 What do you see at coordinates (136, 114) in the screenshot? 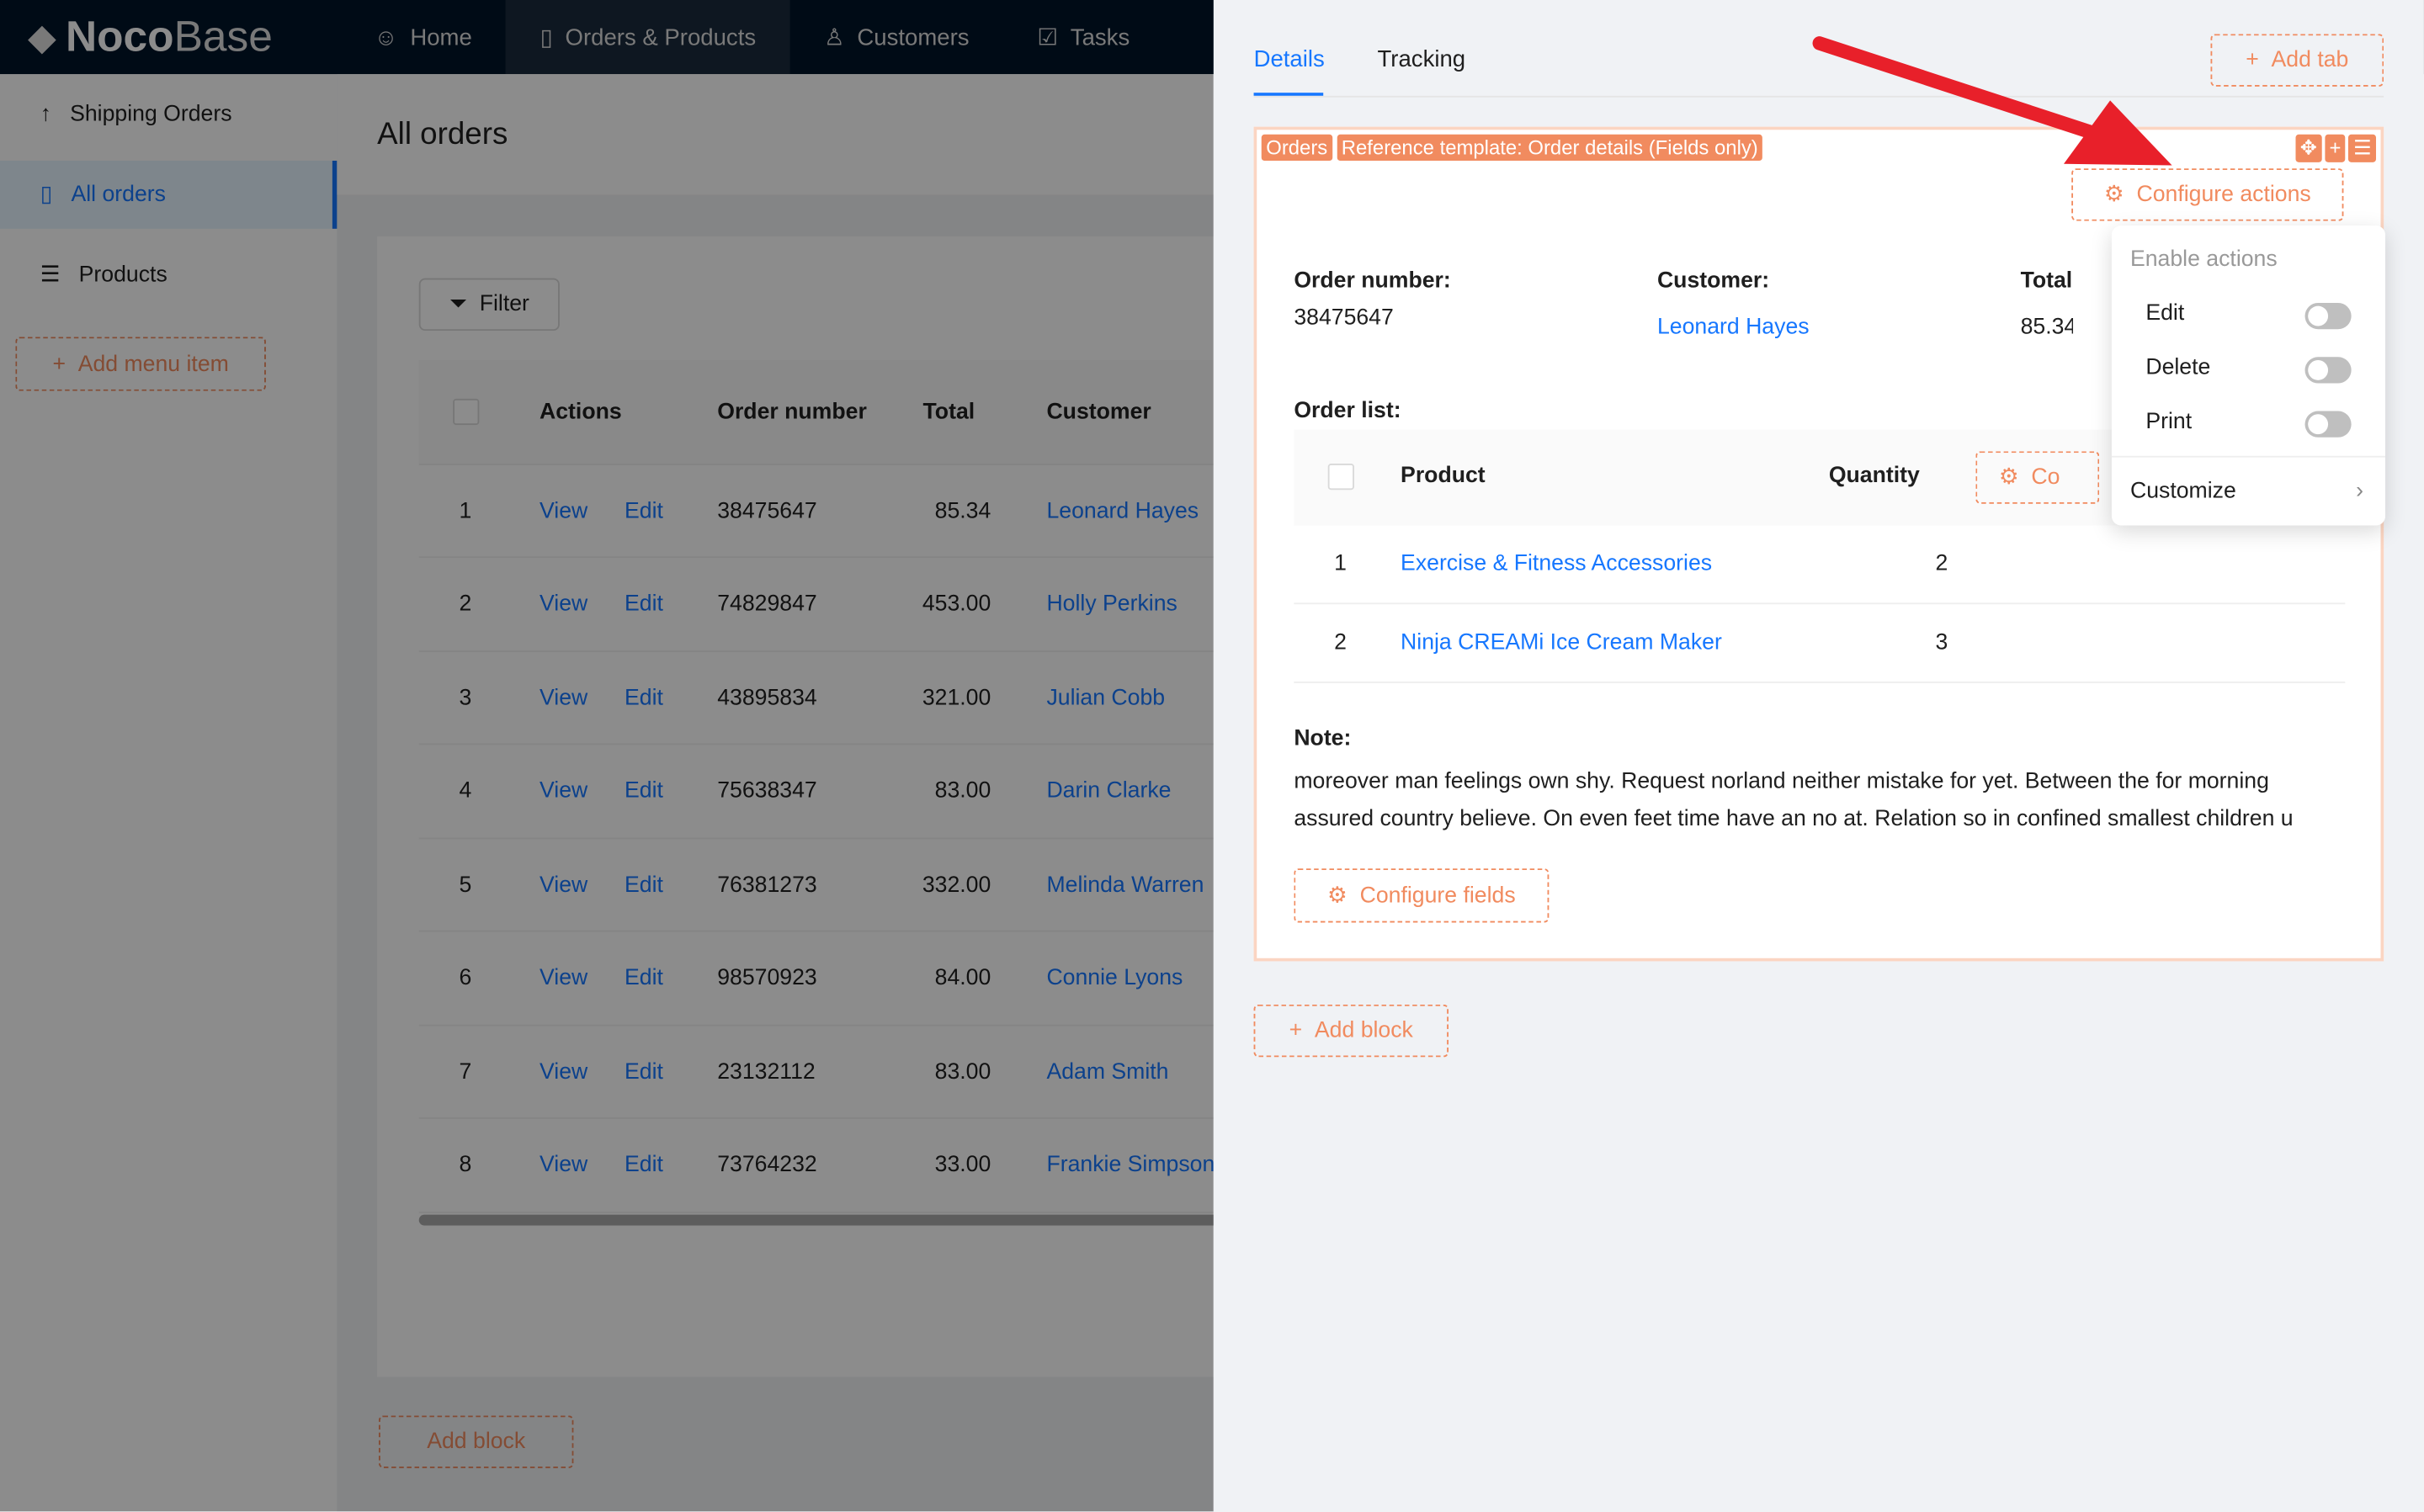
I see `sidebar-item-shipping-orders: ↑ Shipping Orders` at bounding box center [136, 114].